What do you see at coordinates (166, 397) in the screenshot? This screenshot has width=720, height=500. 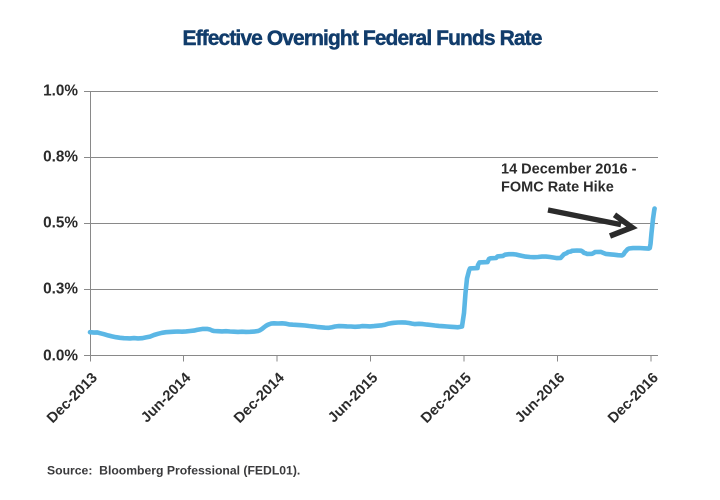 I see `svg-text: Jun-2014` at bounding box center [166, 397].